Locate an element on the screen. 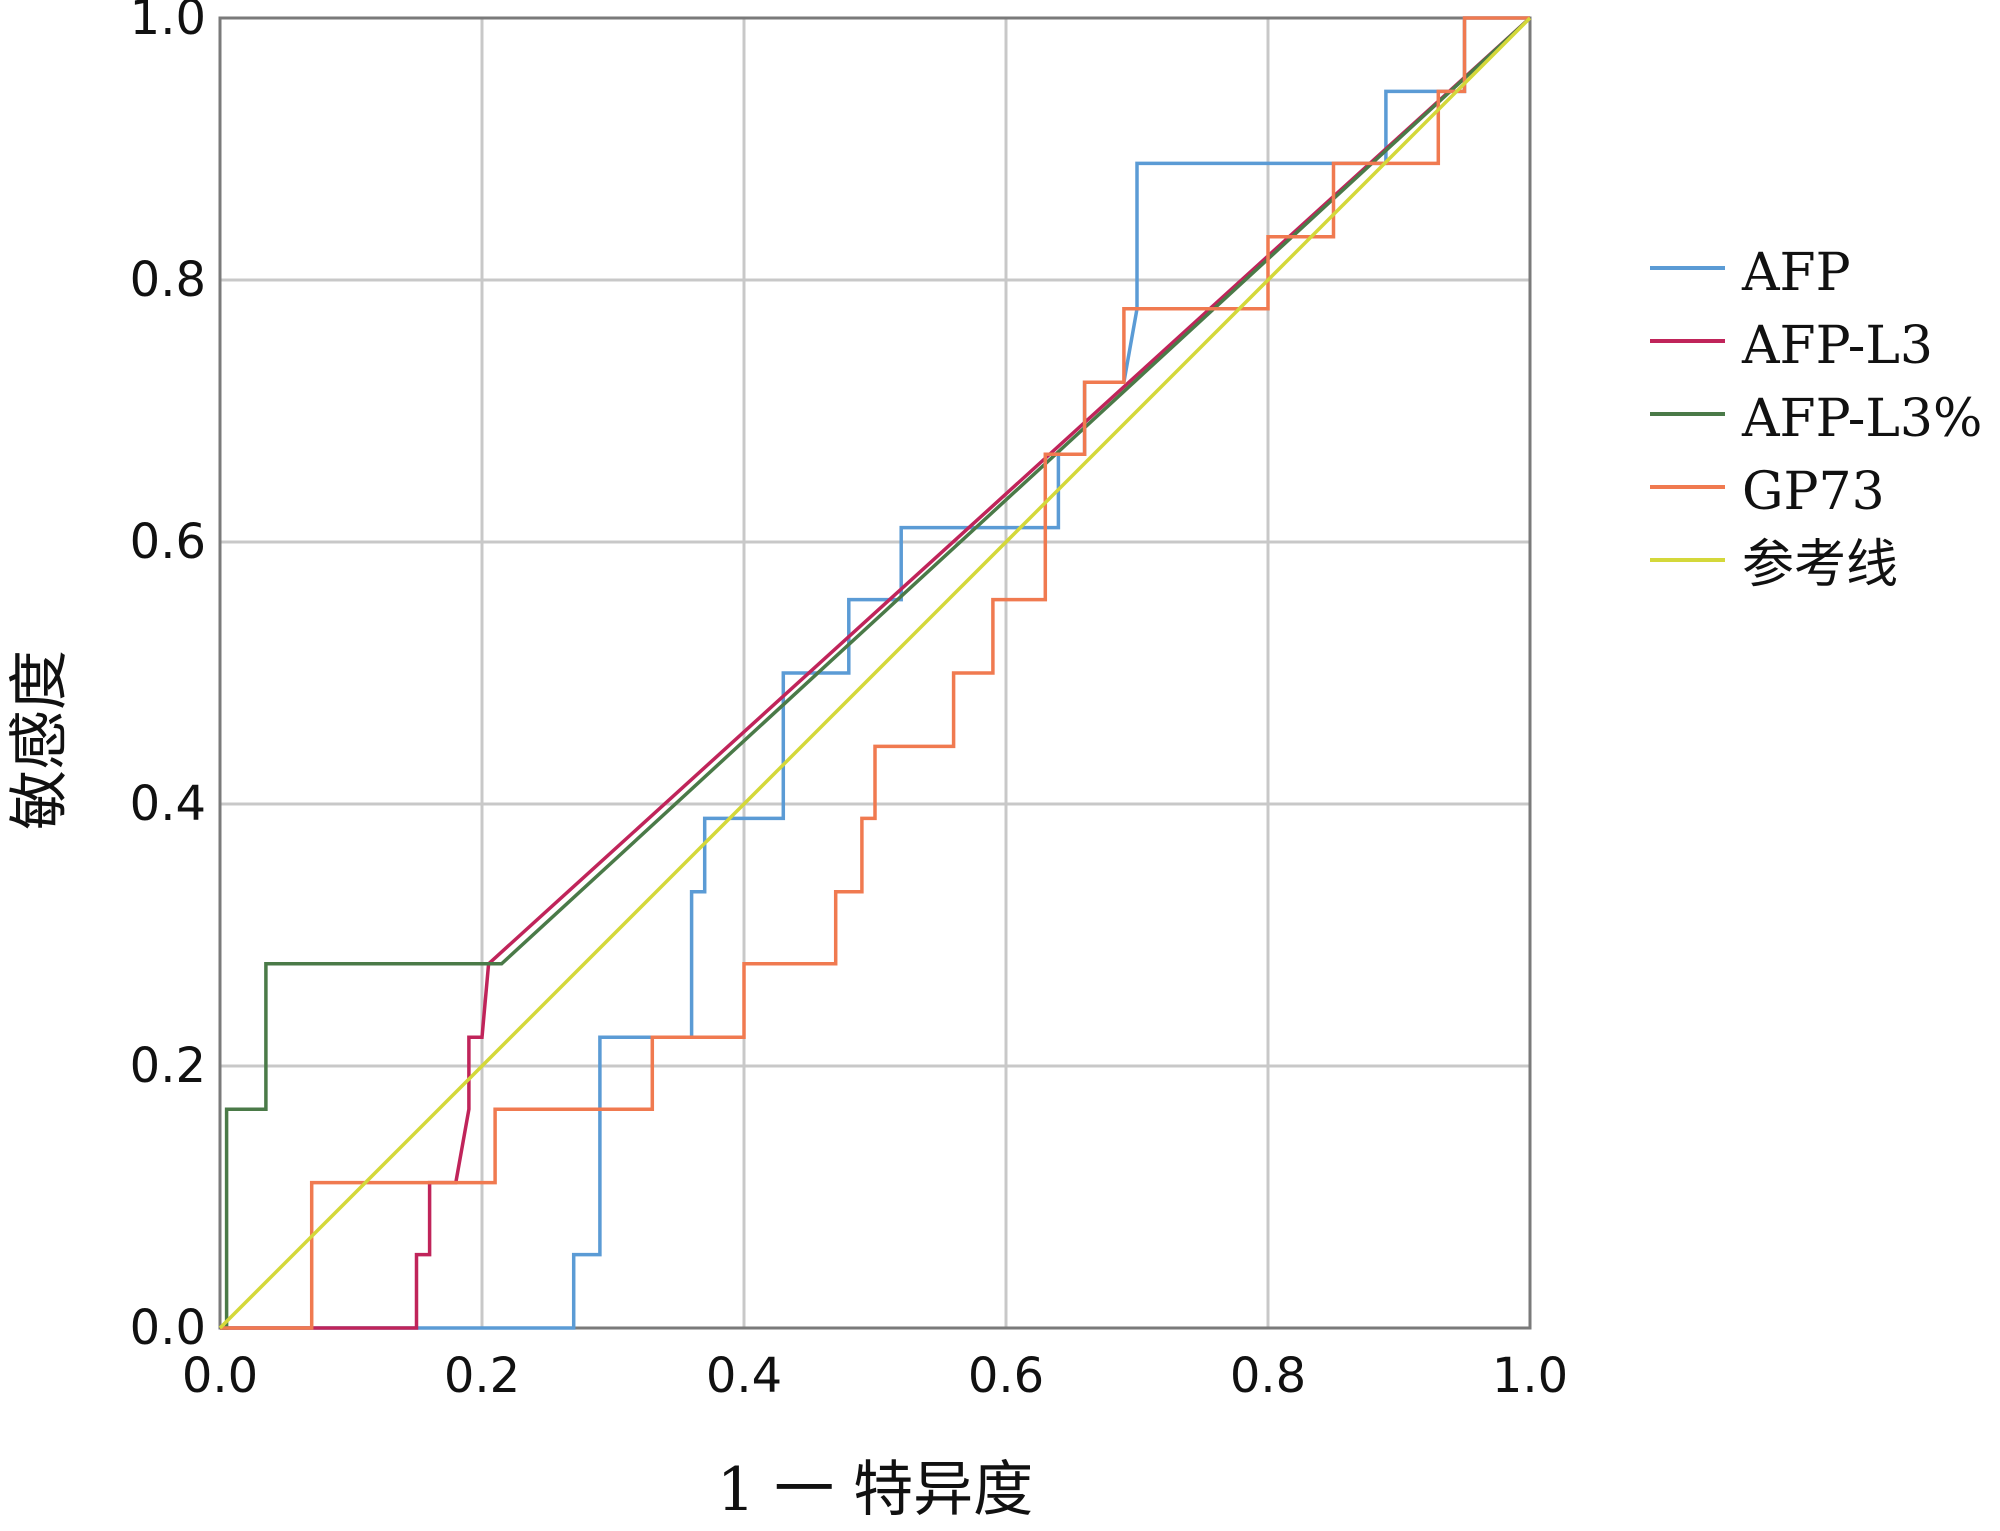  legend: AFP AFP-L3 AFP-L3% GP73 参考线 is located at coordinates (1816, 419).